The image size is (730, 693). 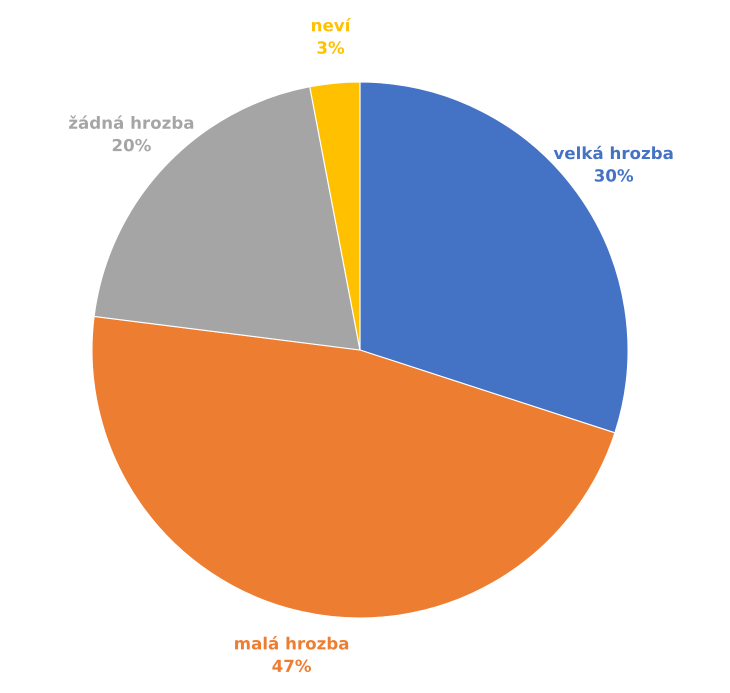 I want to click on slice-label: neví, so click(x=332, y=25).